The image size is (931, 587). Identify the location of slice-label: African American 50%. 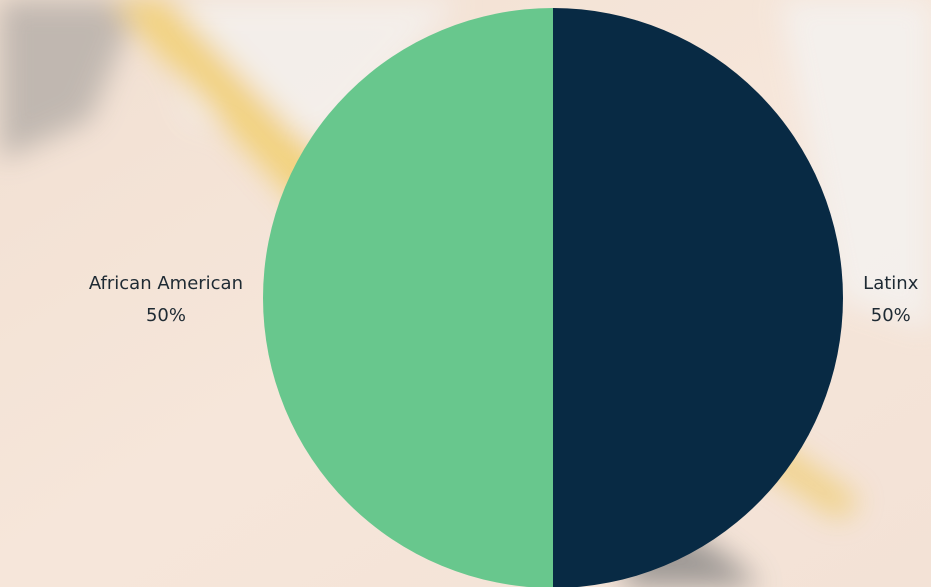
(166, 299).